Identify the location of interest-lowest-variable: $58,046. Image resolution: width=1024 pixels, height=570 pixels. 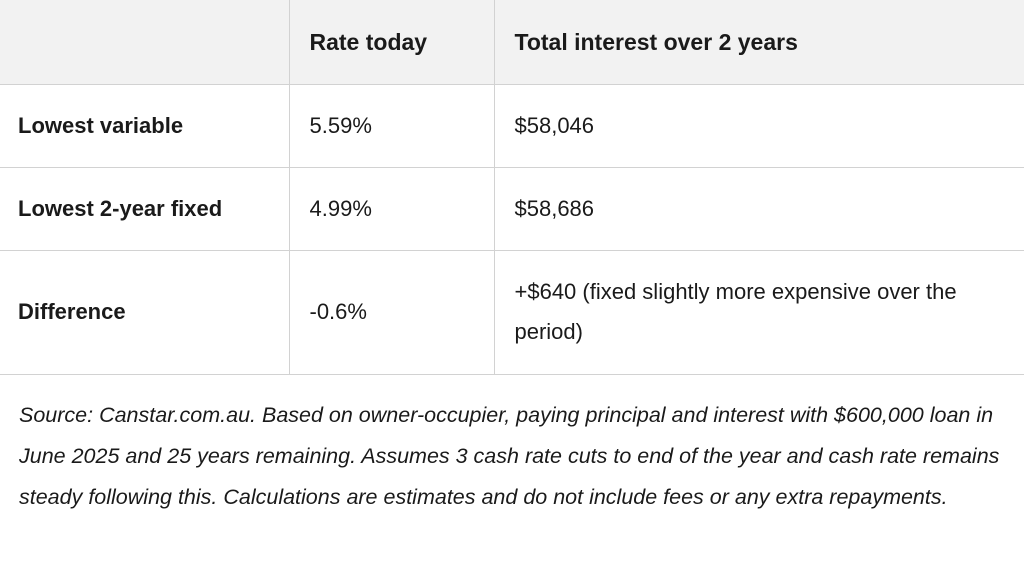
(758, 126).